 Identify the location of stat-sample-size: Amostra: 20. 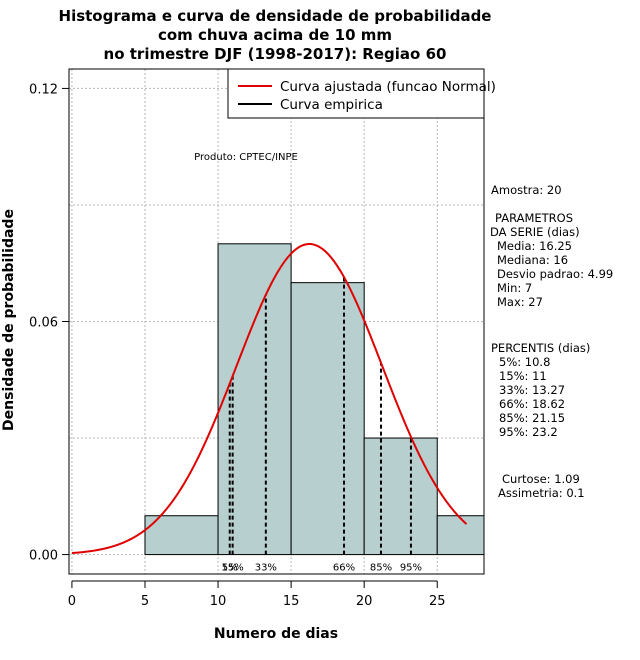
(526, 190).